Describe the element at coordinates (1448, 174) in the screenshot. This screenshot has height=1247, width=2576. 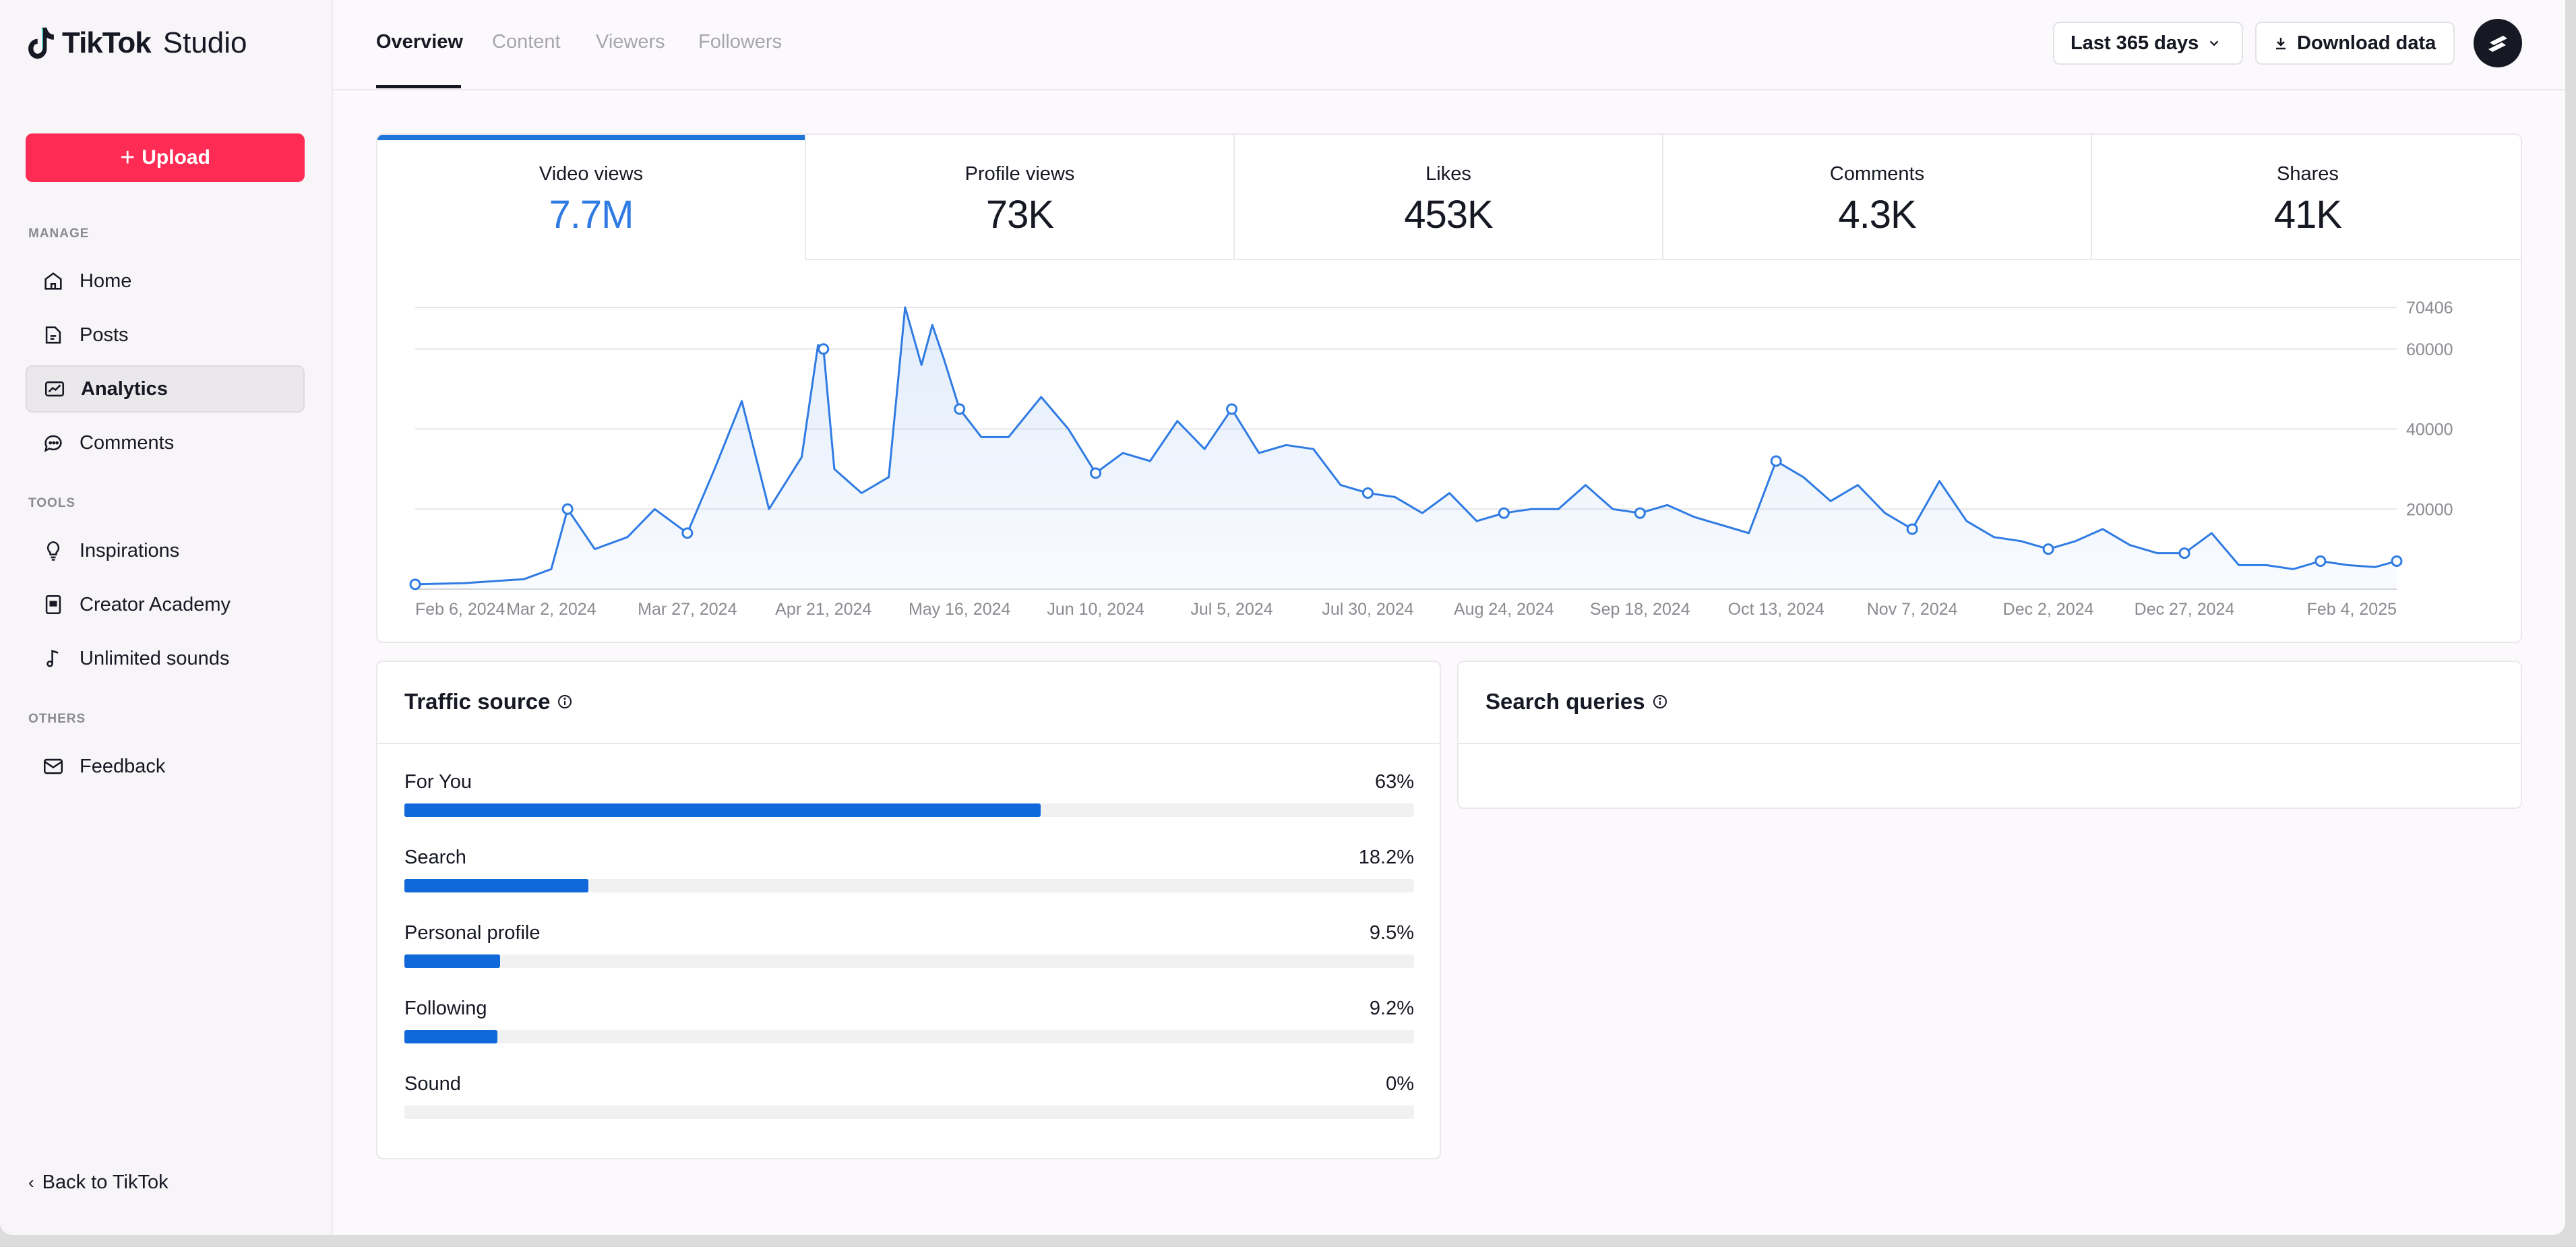
I see `metric-label: Likes` at that location.